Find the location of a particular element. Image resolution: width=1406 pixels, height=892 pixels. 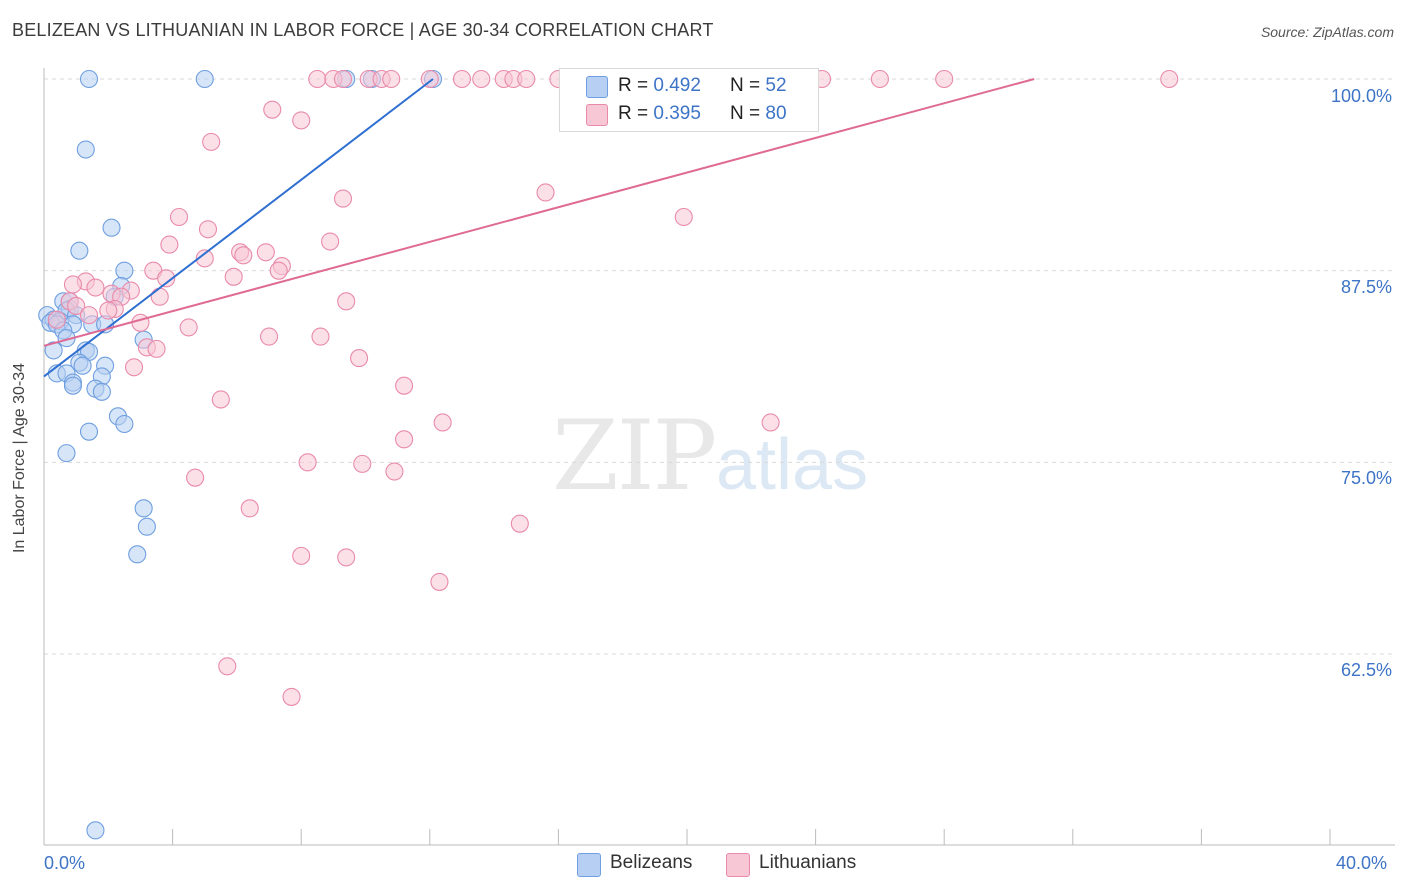

legend-n-value: 80 is located at coordinates (776, 113).